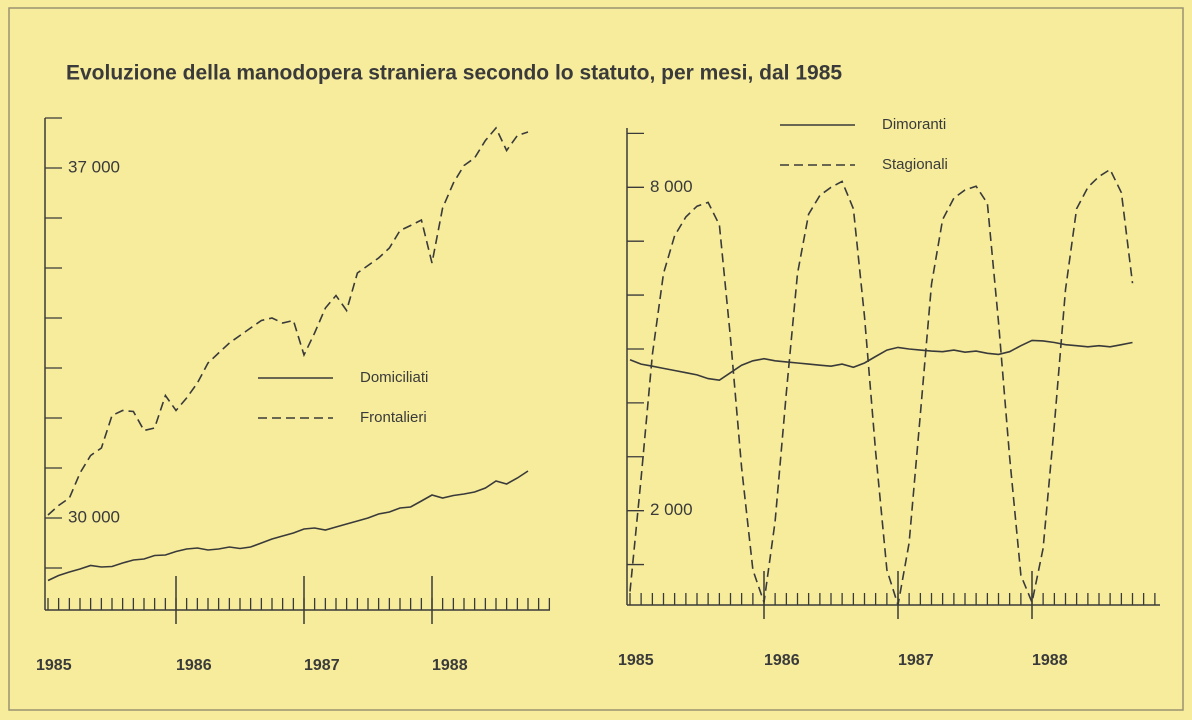 The width and height of the screenshot is (1192, 720). I want to click on y-tick-label: 30 000, so click(94, 516).